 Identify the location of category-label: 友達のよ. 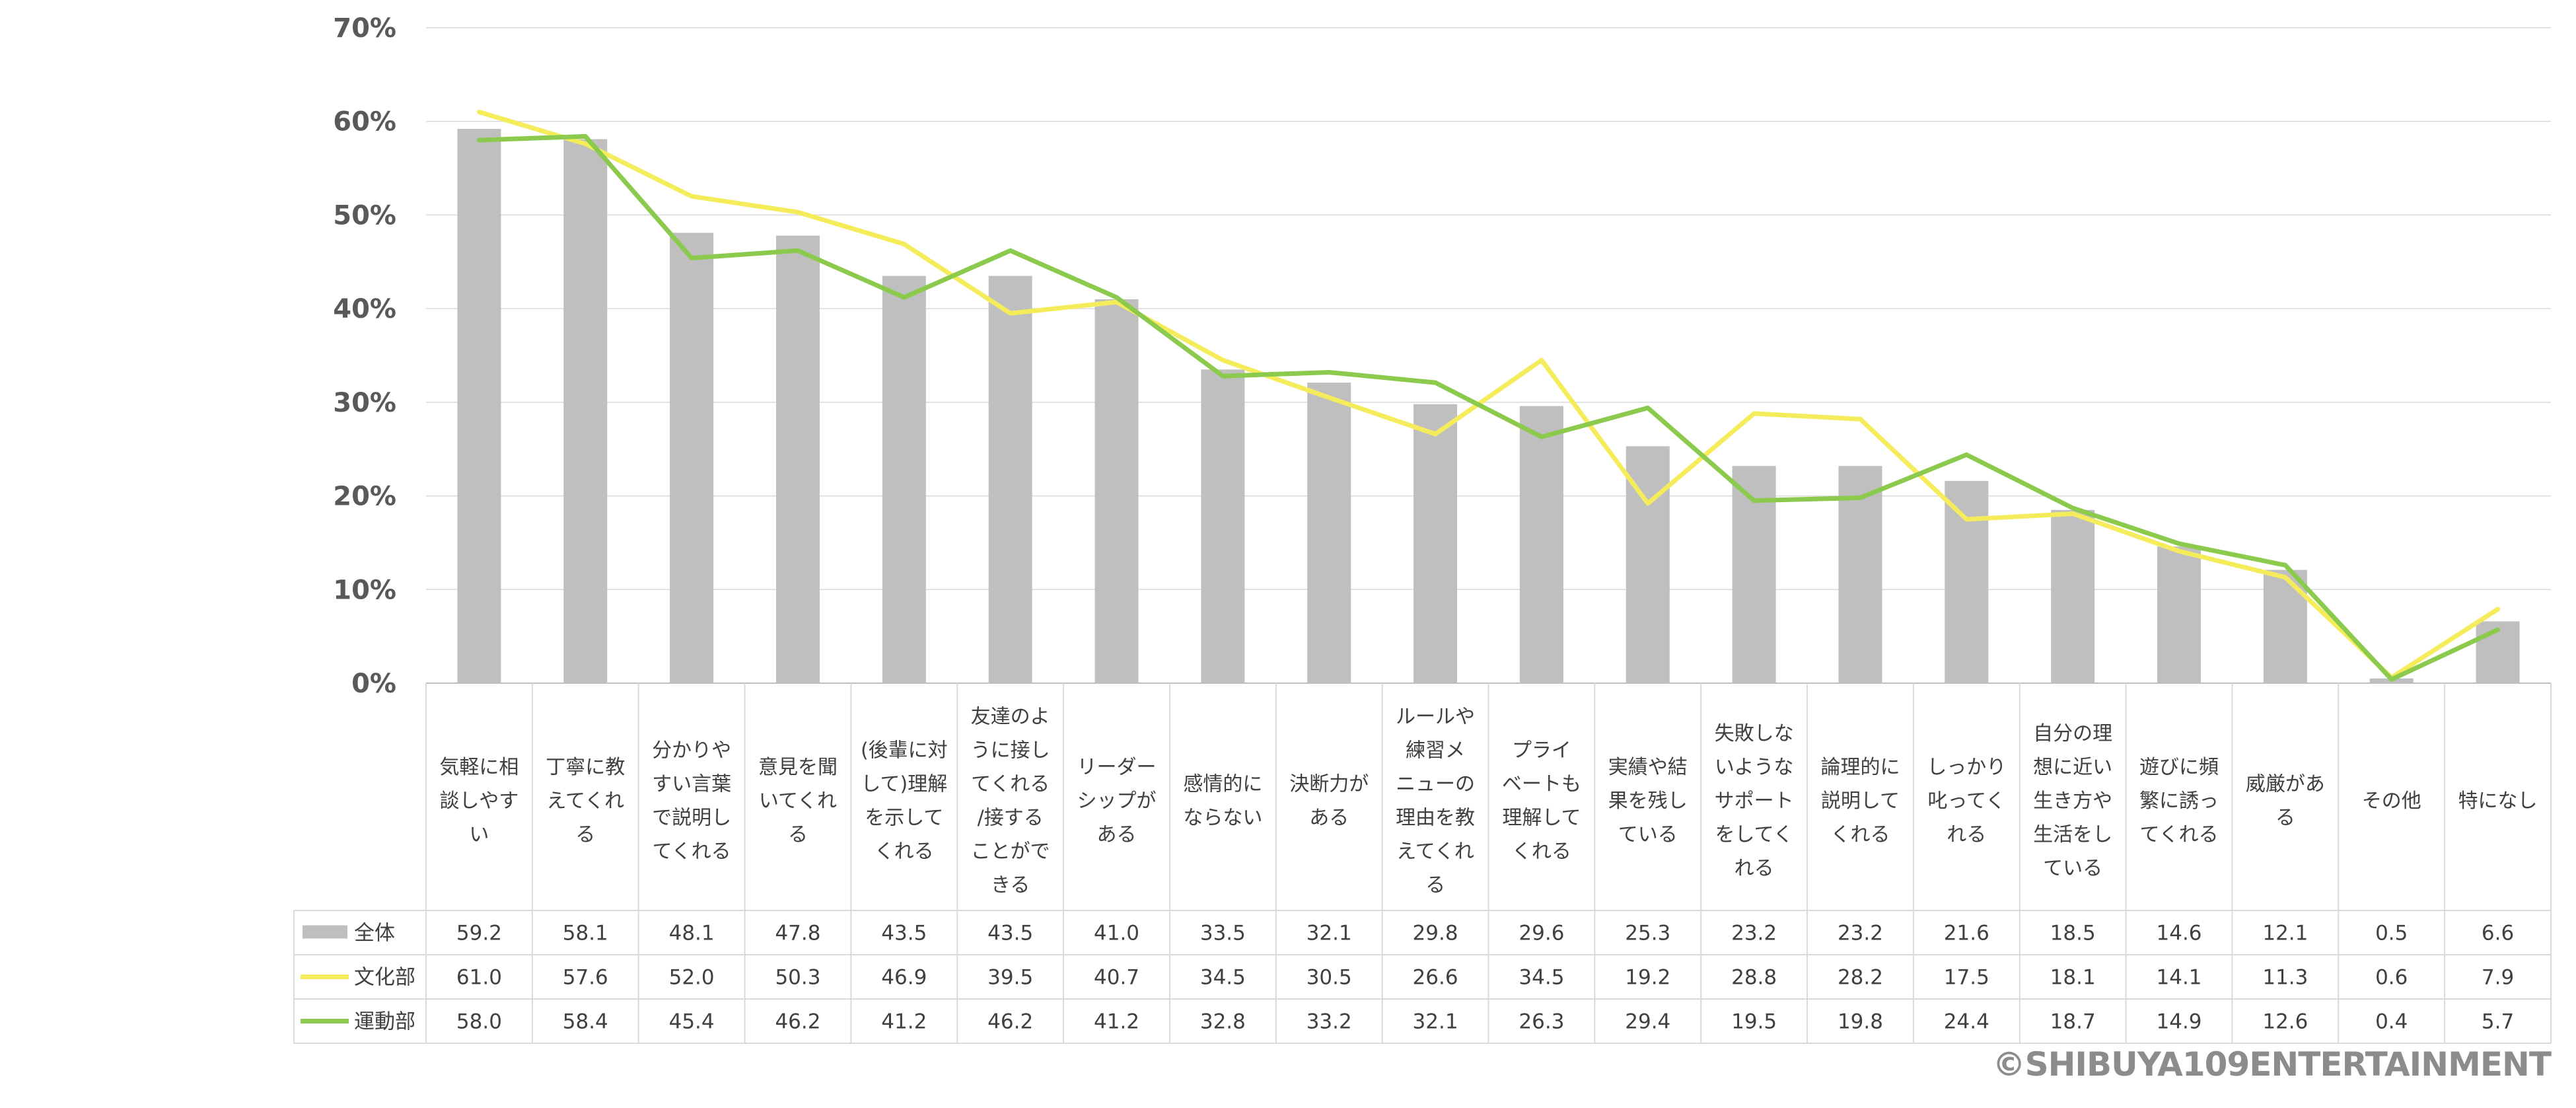
(1010, 717).